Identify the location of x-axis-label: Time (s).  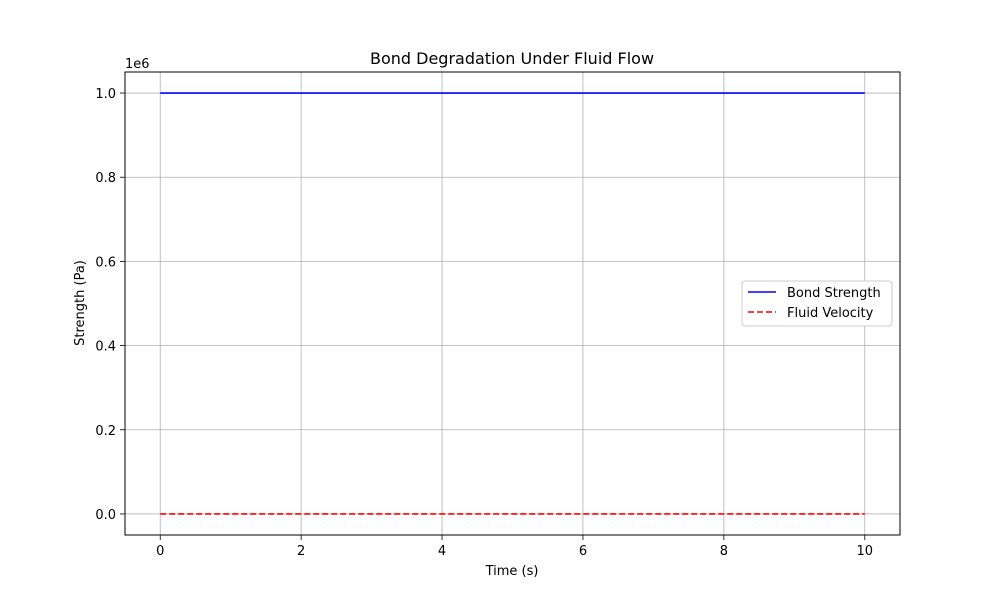
(512, 571).